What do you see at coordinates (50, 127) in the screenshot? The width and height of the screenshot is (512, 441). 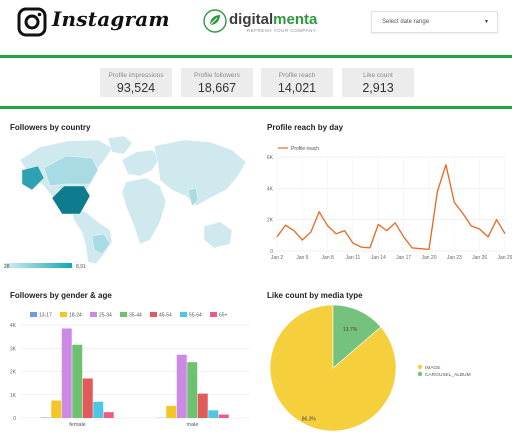 I see `map-title: Followers by country` at bounding box center [50, 127].